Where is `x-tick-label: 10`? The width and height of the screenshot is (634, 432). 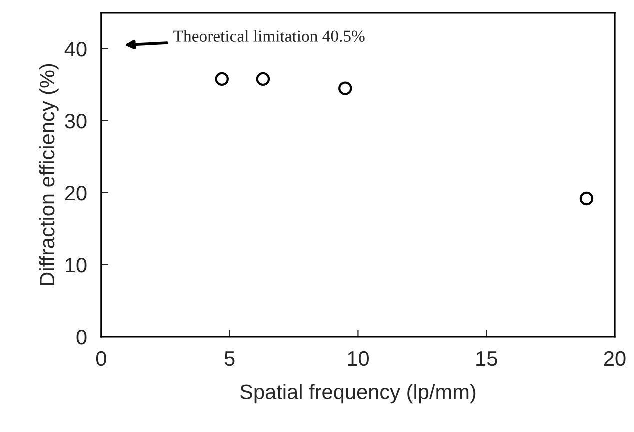 x-tick-label: 10 is located at coordinates (358, 358).